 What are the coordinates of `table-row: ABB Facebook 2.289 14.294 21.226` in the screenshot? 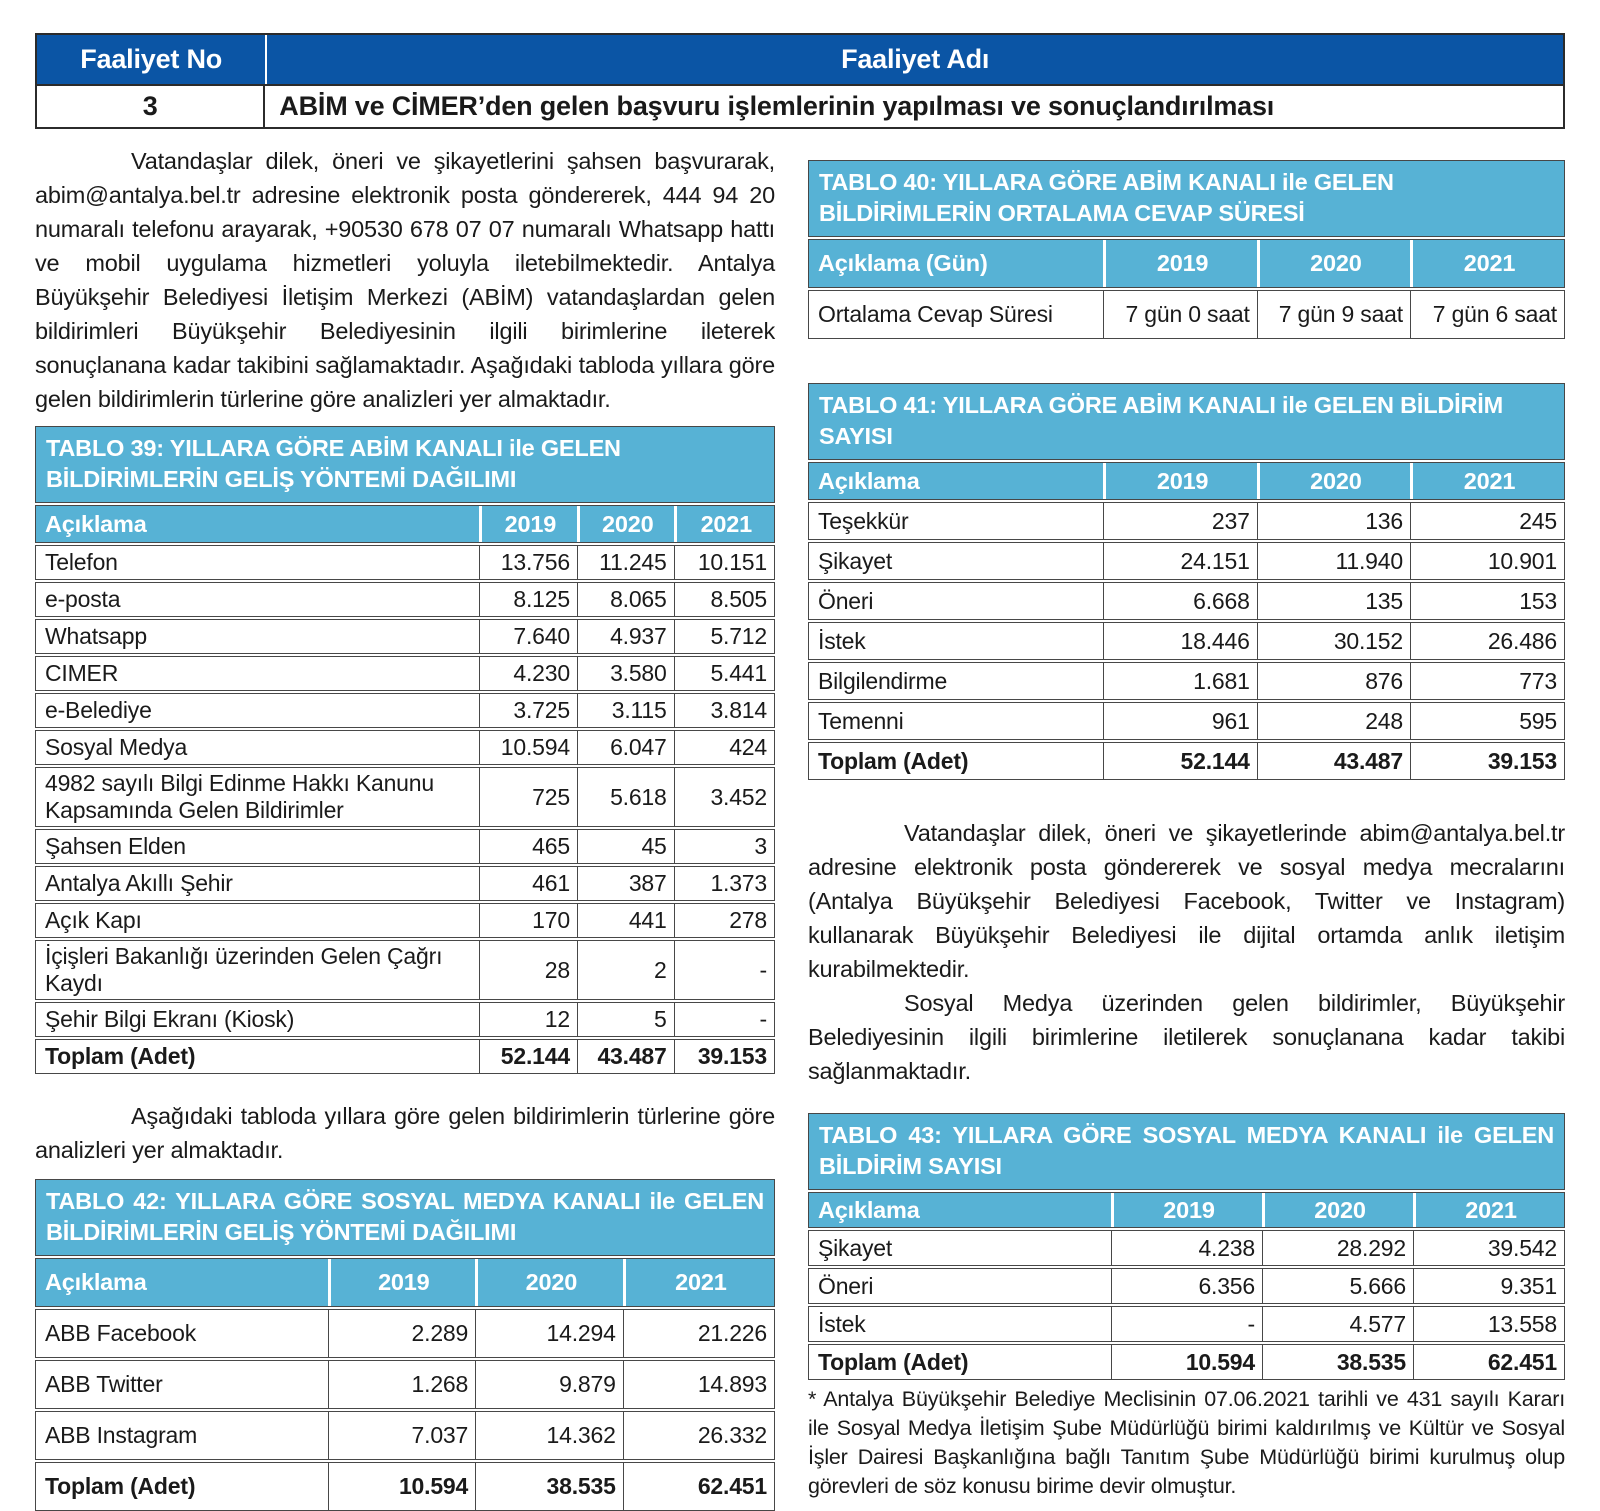 It's located at (405, 1333).